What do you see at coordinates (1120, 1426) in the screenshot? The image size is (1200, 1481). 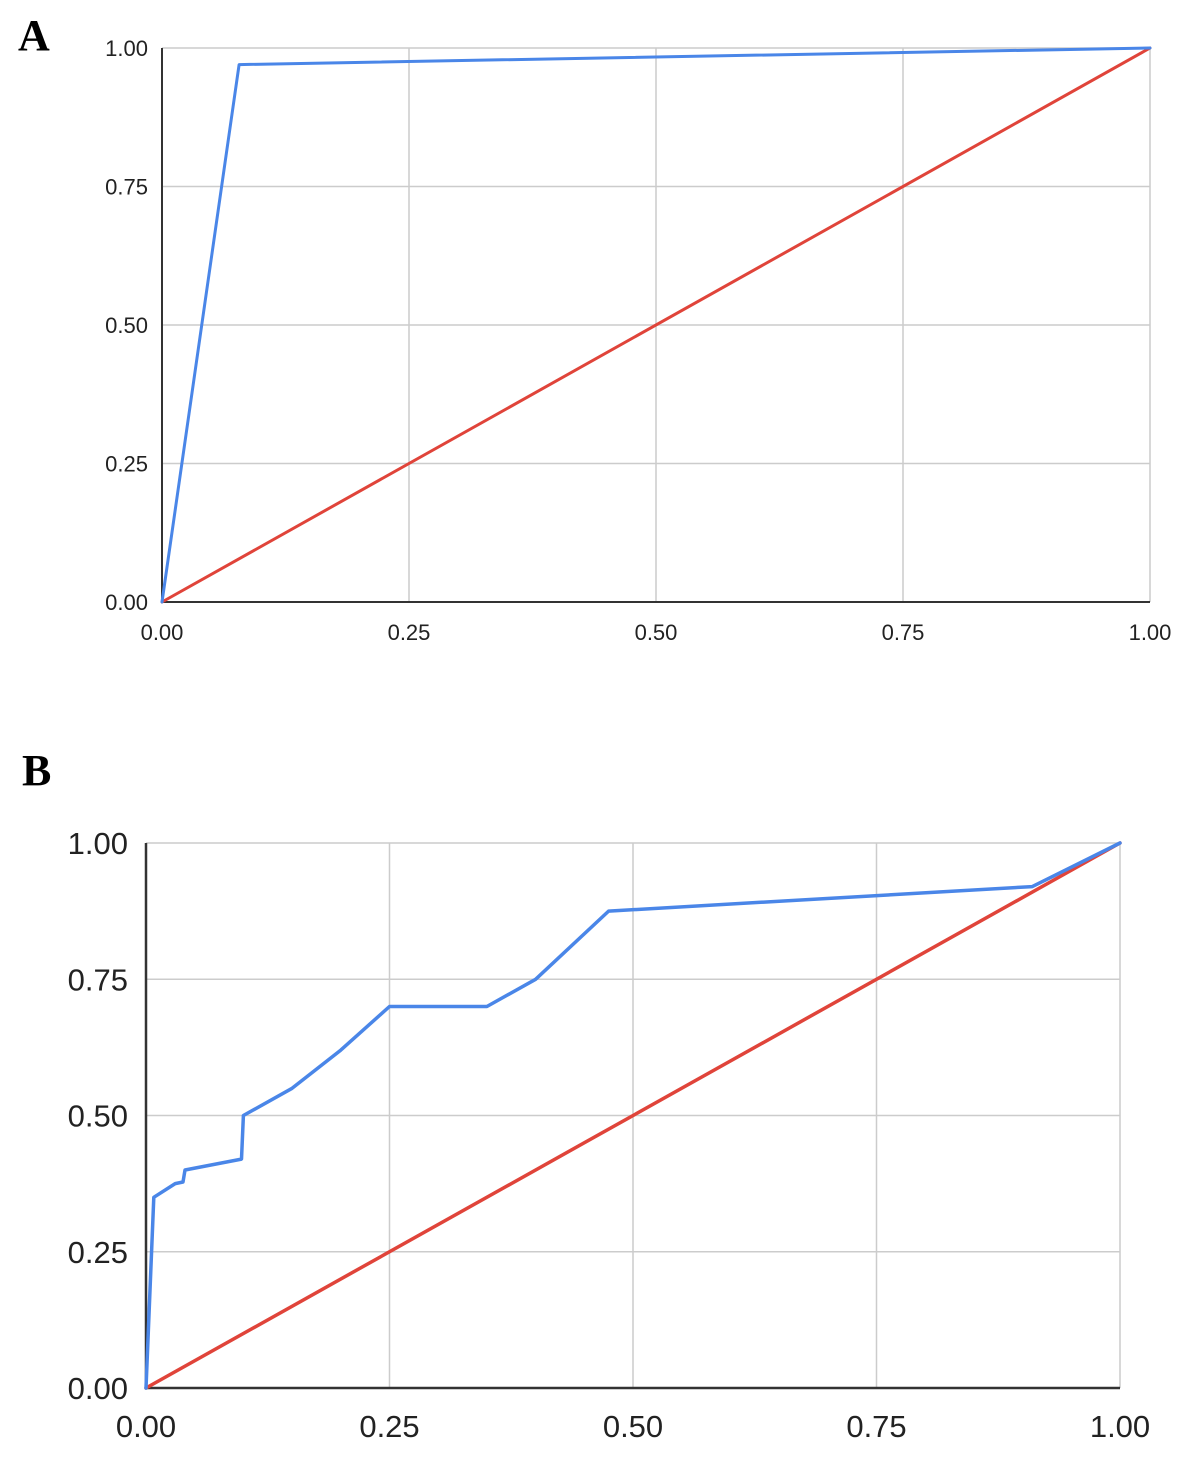 I see `panel-b-x-tick-label: 1.00` at bounding box center [1120, 1426].